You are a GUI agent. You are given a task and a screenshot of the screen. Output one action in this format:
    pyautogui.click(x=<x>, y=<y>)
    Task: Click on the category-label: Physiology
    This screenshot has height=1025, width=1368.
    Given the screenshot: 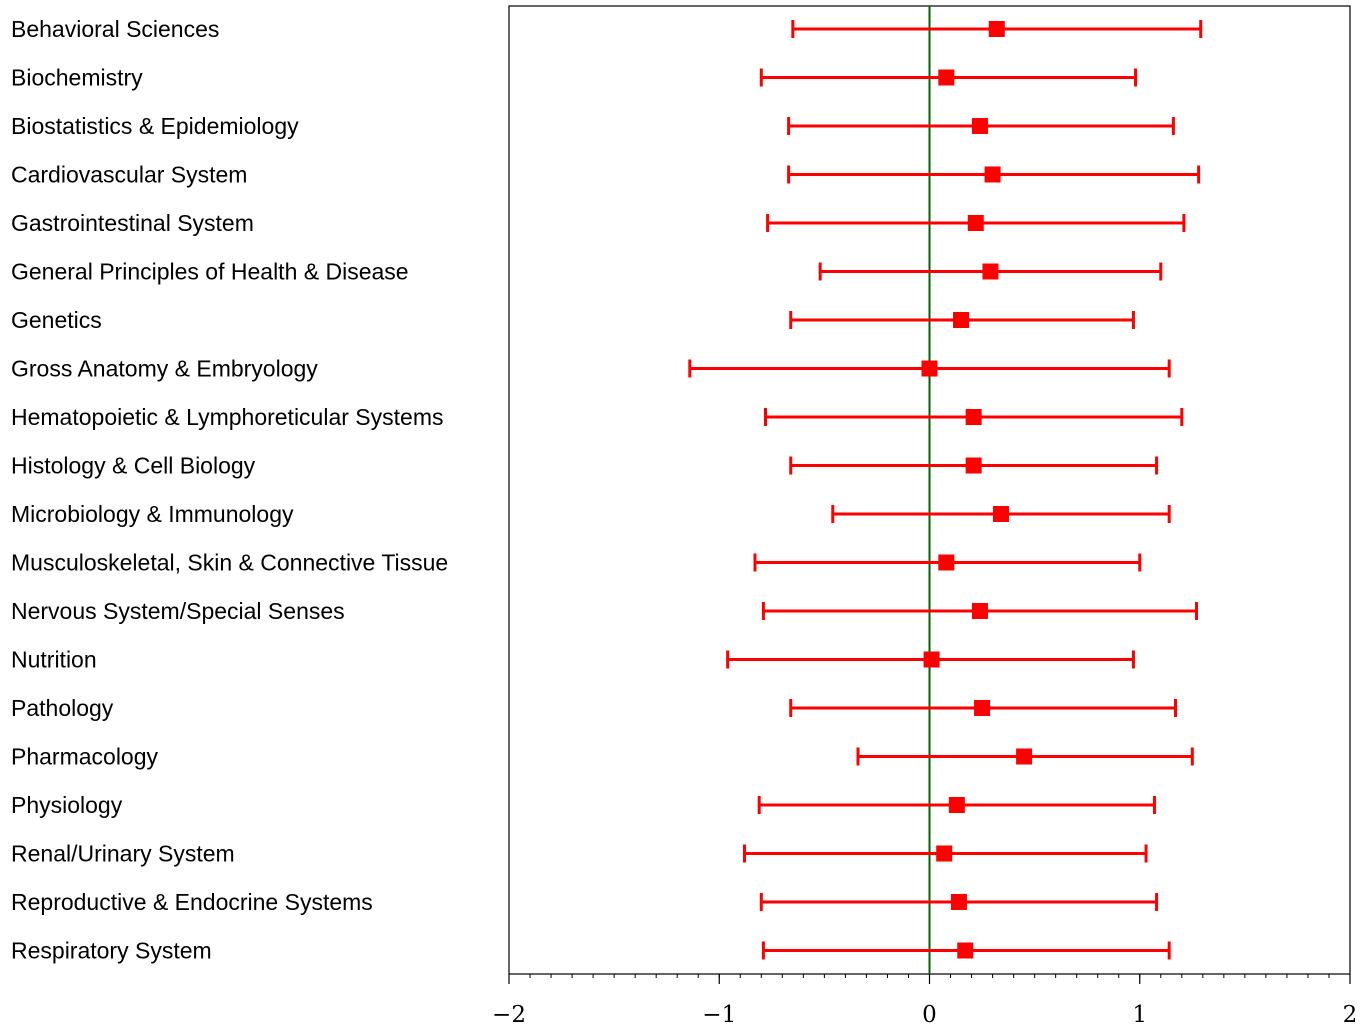 What is the action you would take?
    pyautogui.click(x=67, y=805)
    